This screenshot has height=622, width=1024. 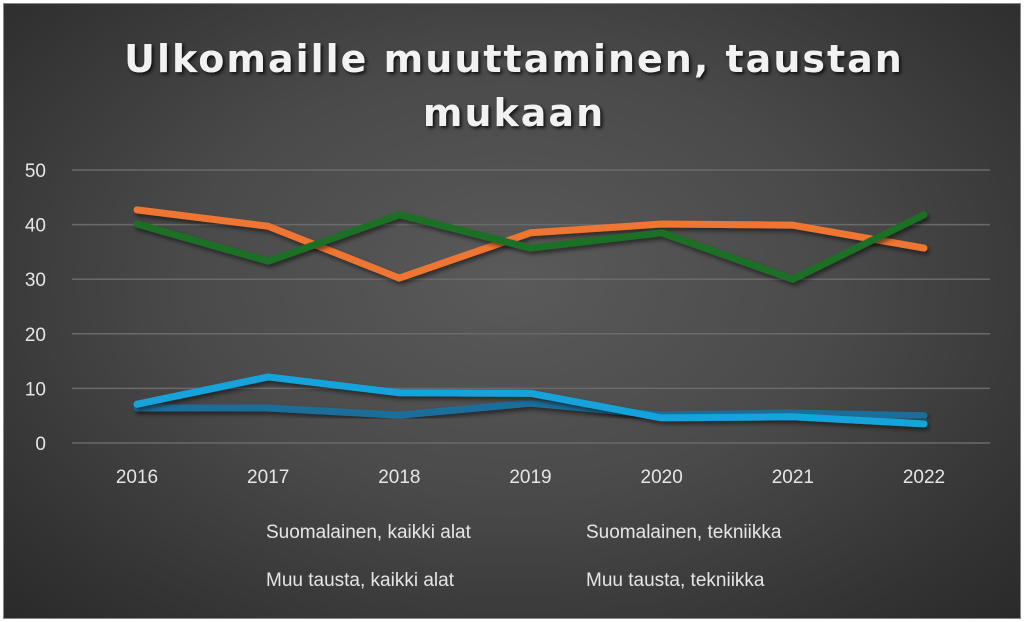 I want to click on chart-title: Ulkomaille muuttaminen, taustan mukaan, so click(x=514, y=86).